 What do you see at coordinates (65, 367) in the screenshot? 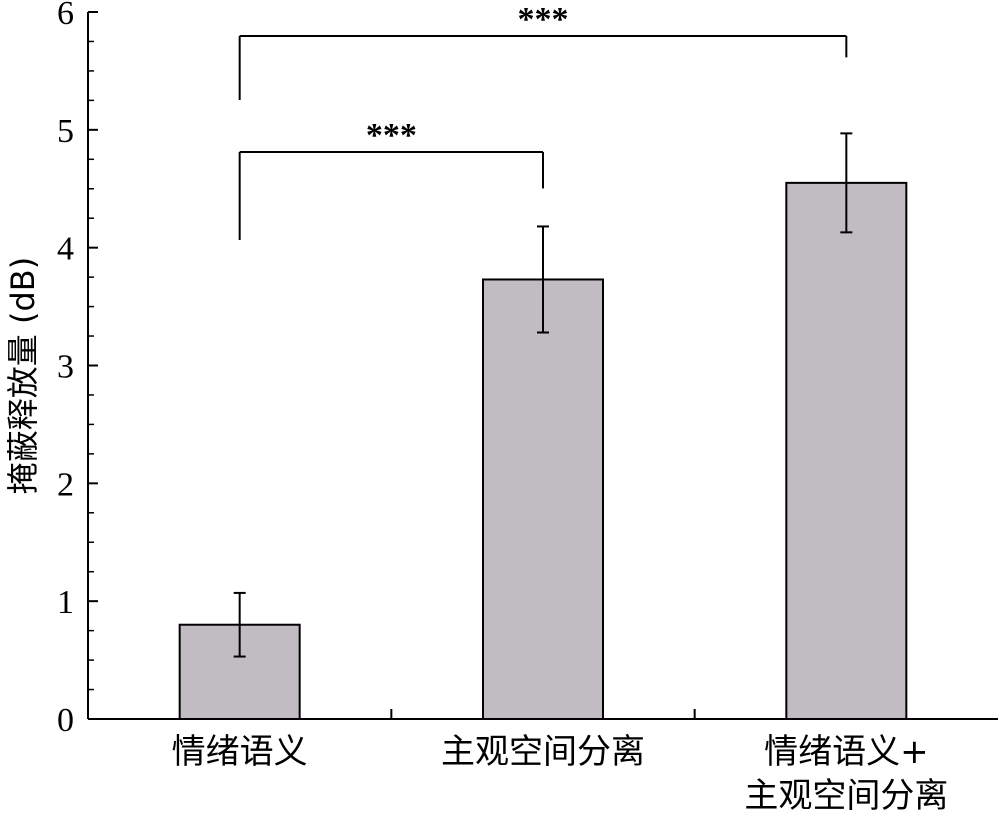
I see `y-tick-label: 3` at bounding box center [65, 367].